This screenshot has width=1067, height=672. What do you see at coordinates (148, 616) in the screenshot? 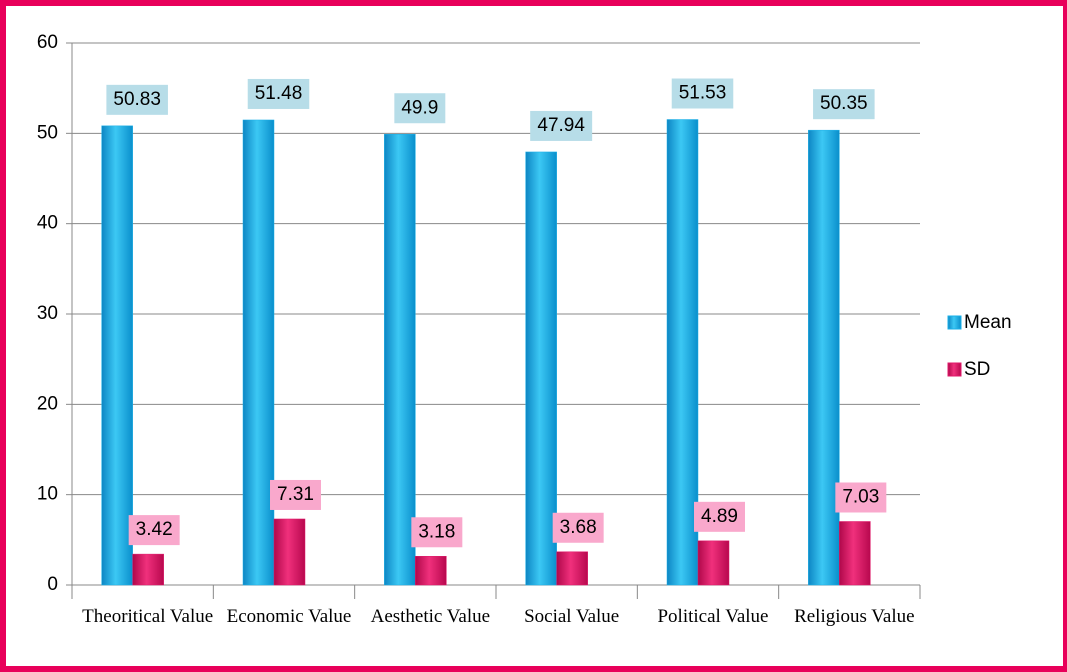
I see `x-tick-label: Theoritical Value` at bounding box center [148, 616].